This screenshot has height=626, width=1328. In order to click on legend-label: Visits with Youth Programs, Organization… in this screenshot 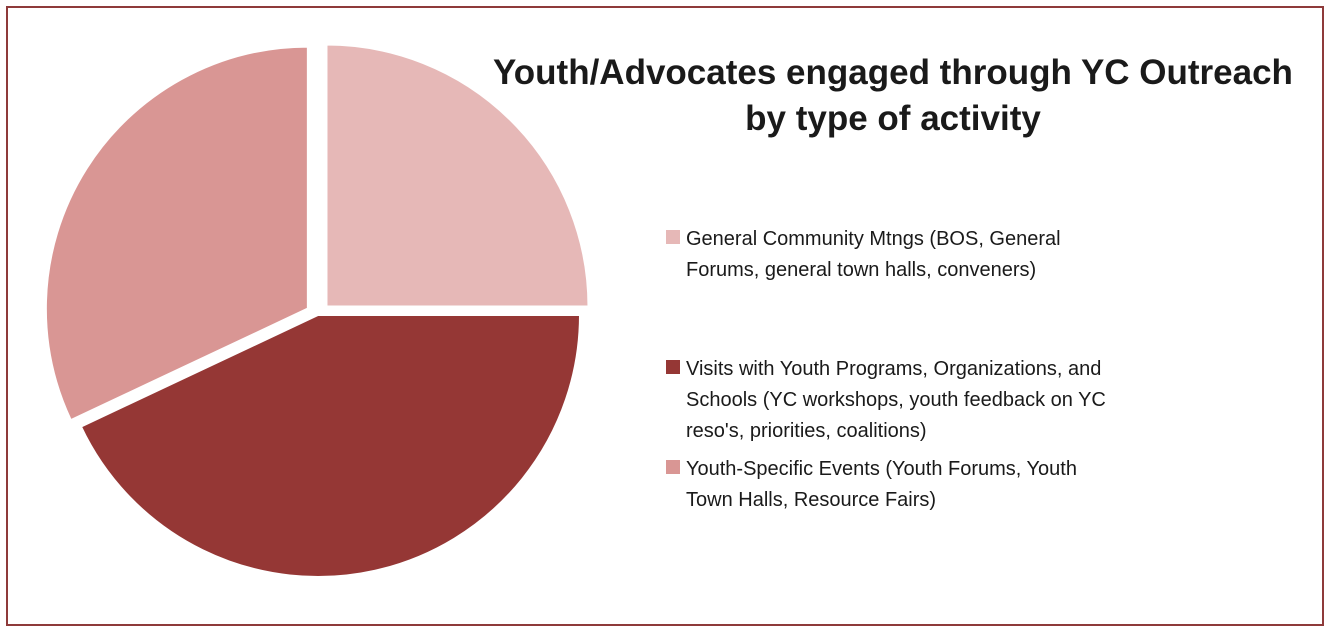, I will do `click(936, 400)`.